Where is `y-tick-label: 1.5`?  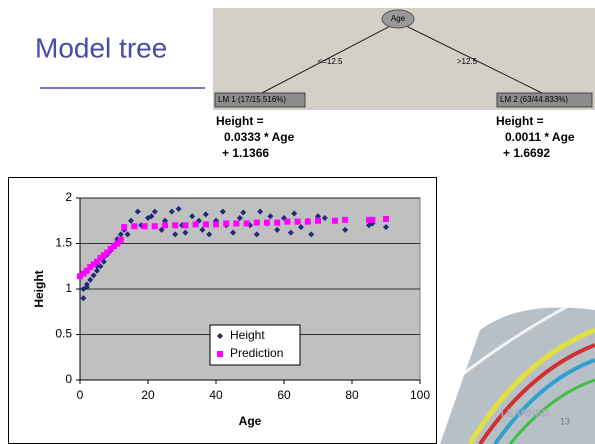
y-tick-label: 1.5 is located at coordinates (63, 243).